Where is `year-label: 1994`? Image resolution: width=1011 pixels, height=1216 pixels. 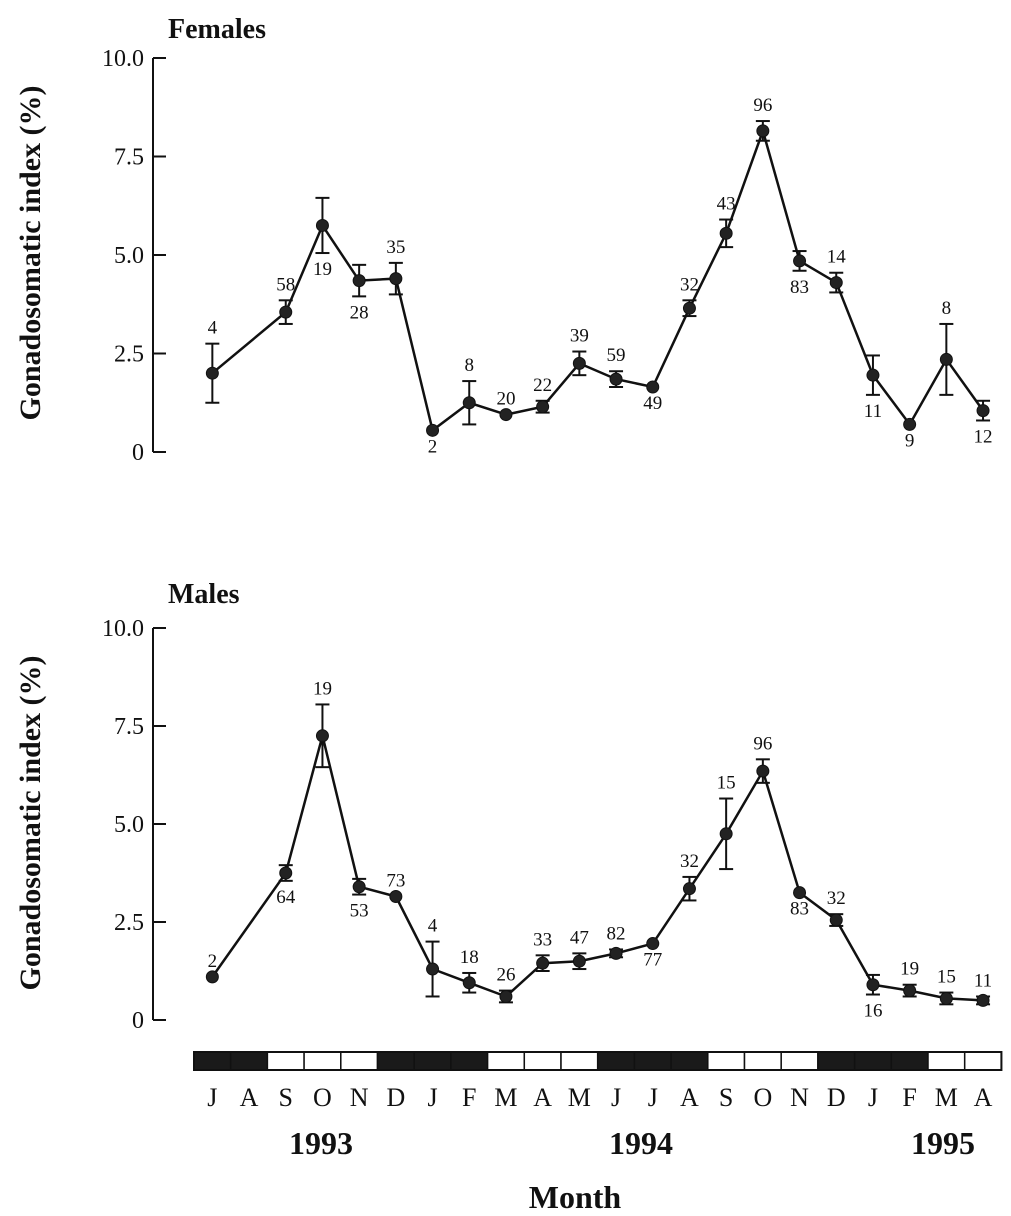
year-label: 1994 is located at coordinates (641, 1143).